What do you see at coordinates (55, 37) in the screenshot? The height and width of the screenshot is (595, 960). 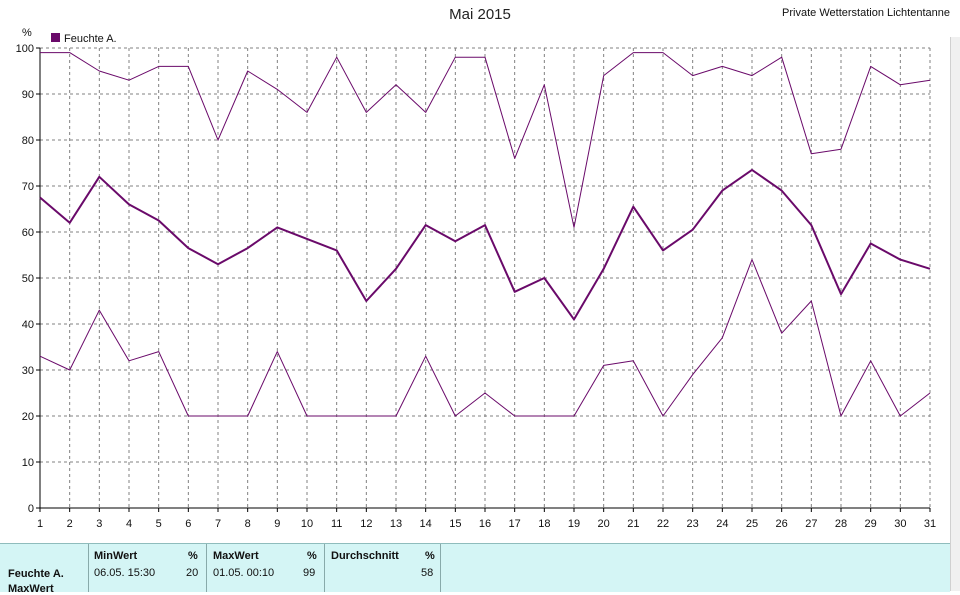 I see `legend-swatch` at bounding box center [55, 37].